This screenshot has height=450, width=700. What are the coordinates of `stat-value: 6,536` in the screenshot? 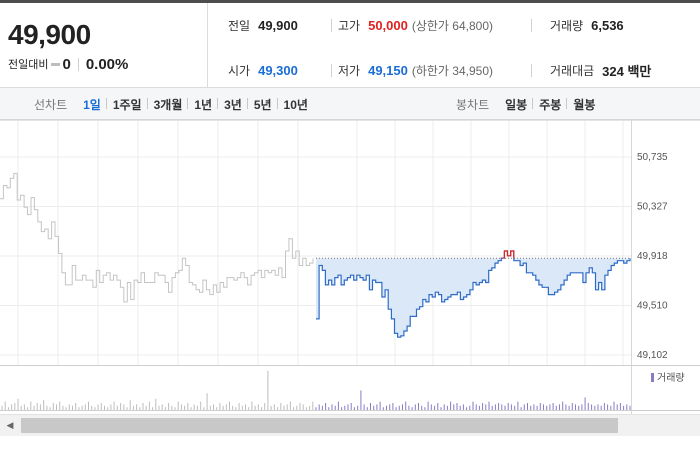 It's located at (607, 25).